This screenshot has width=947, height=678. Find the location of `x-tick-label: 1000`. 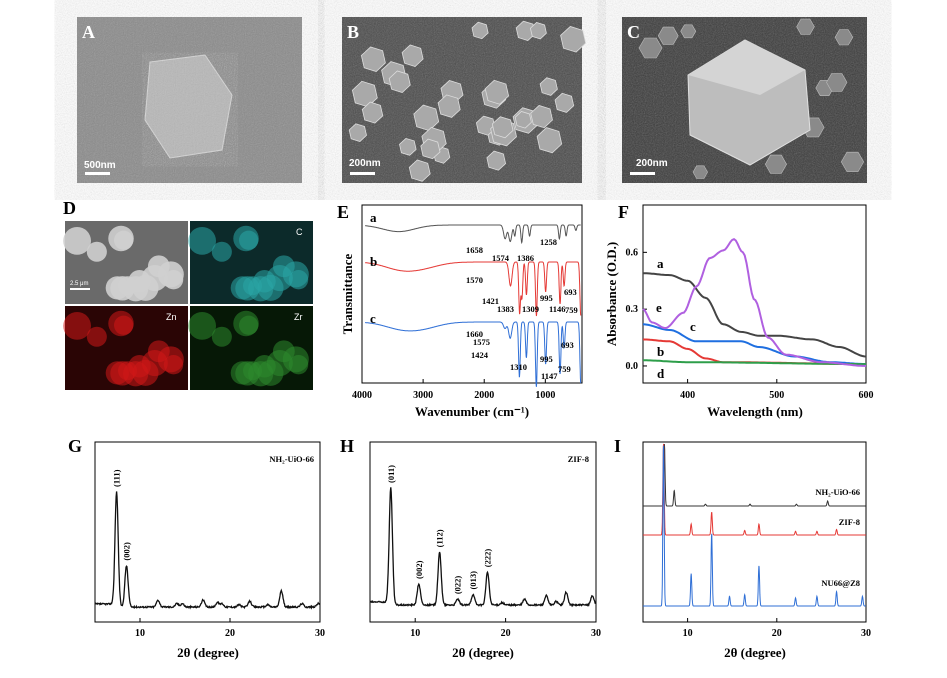

x-tick-label: 1000 is located at coordinates (545, 395).